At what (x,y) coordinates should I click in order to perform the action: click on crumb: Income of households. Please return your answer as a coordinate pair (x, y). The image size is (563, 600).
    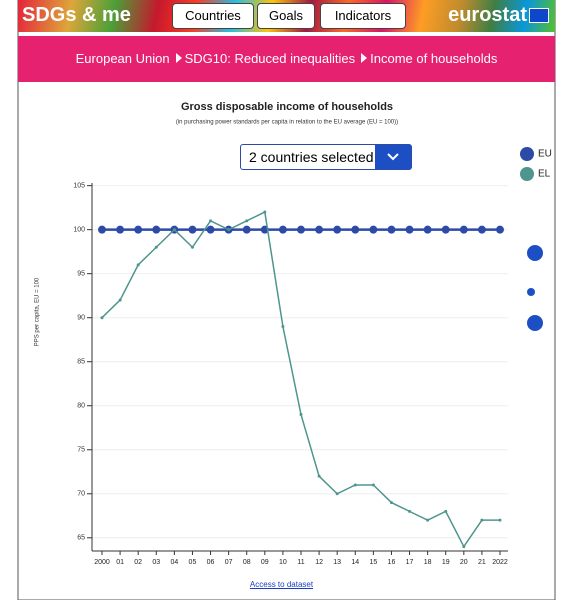
    Looking at the image, I should click on (434, 58).